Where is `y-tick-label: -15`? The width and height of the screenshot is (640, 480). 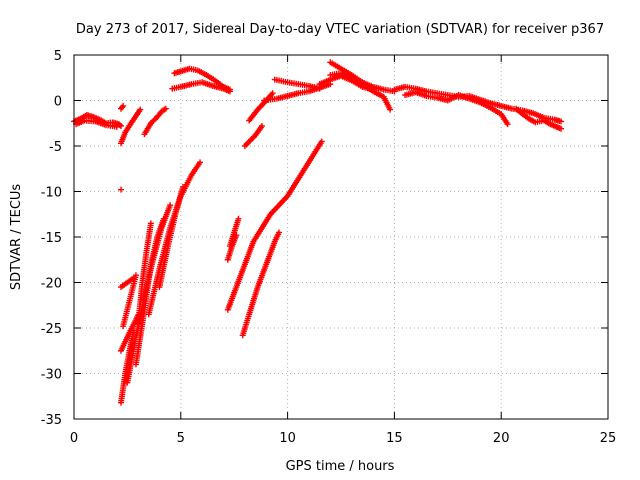 y-tick-label: -15 is located at coordinates (51, 238).